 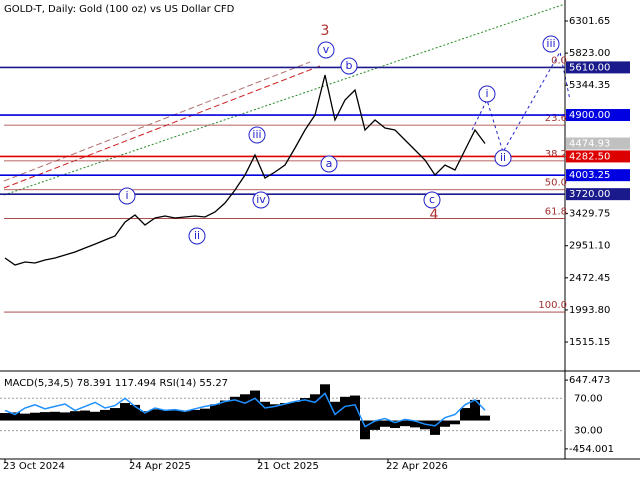 I want to click on level-label: 4900.00, so click(x=589, y=115).